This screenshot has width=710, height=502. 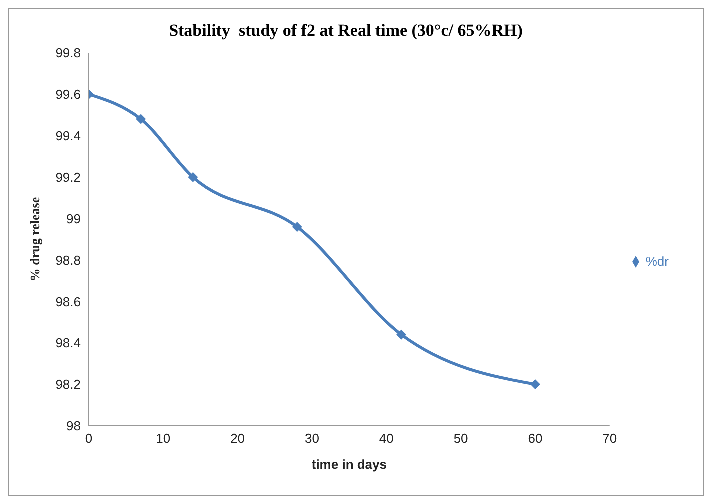 What do you see at coordinates (68, 260) in the screenshot?
I see `y-tick-label: 98.8` at bounding box center [68, 260].